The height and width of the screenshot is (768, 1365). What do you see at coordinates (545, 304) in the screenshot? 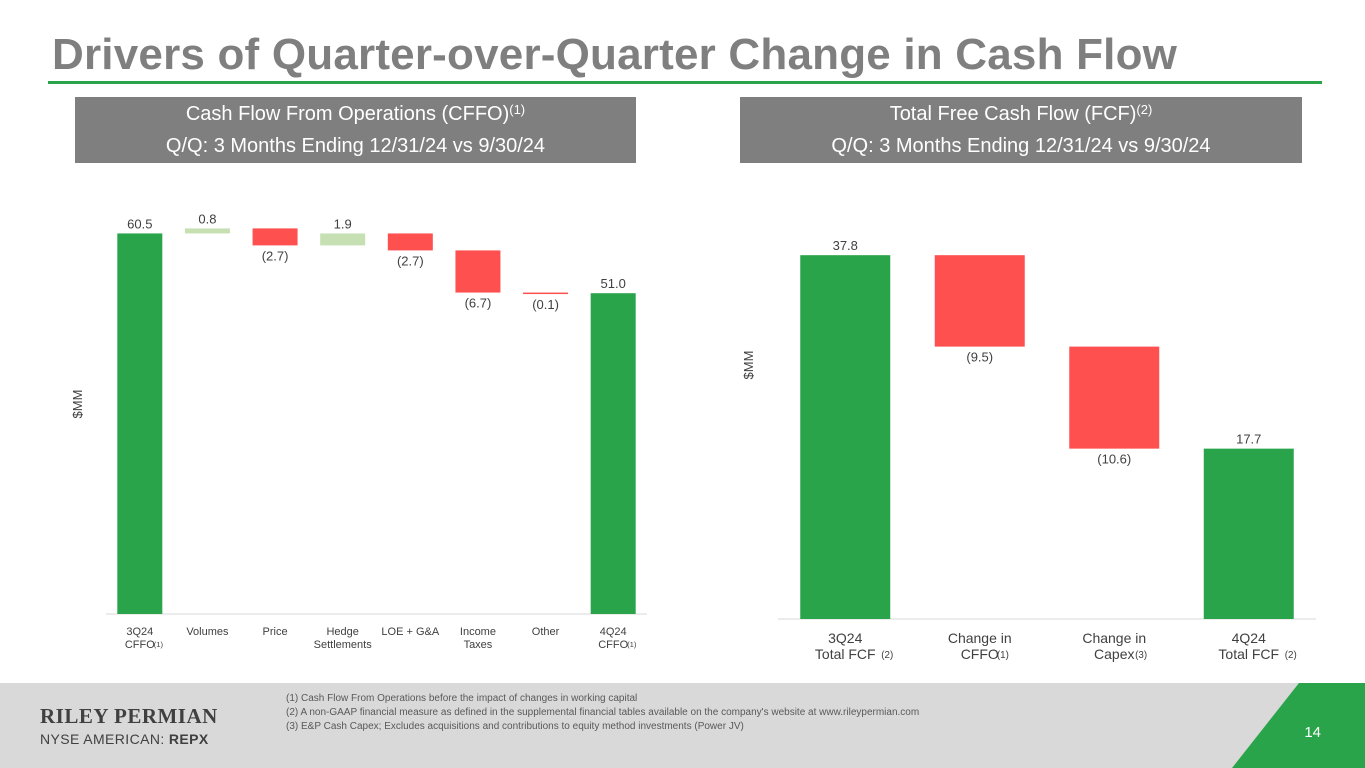
I see `data-label: (0.1)` at bounding box center [545, 304].